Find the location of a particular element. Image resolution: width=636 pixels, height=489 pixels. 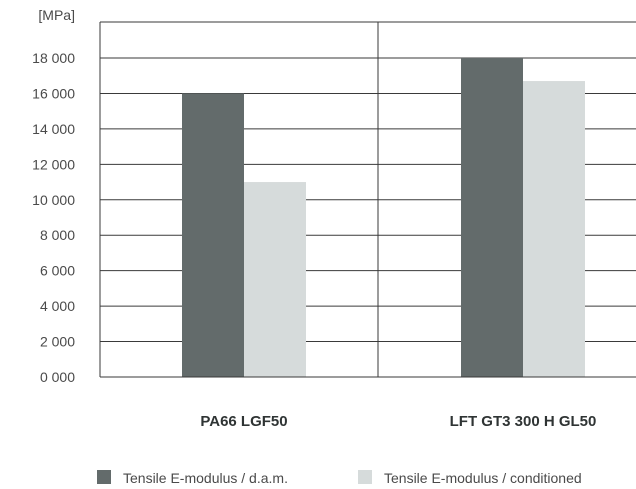

y-tick-label: 10 000 is located at coordinates (53, 200).